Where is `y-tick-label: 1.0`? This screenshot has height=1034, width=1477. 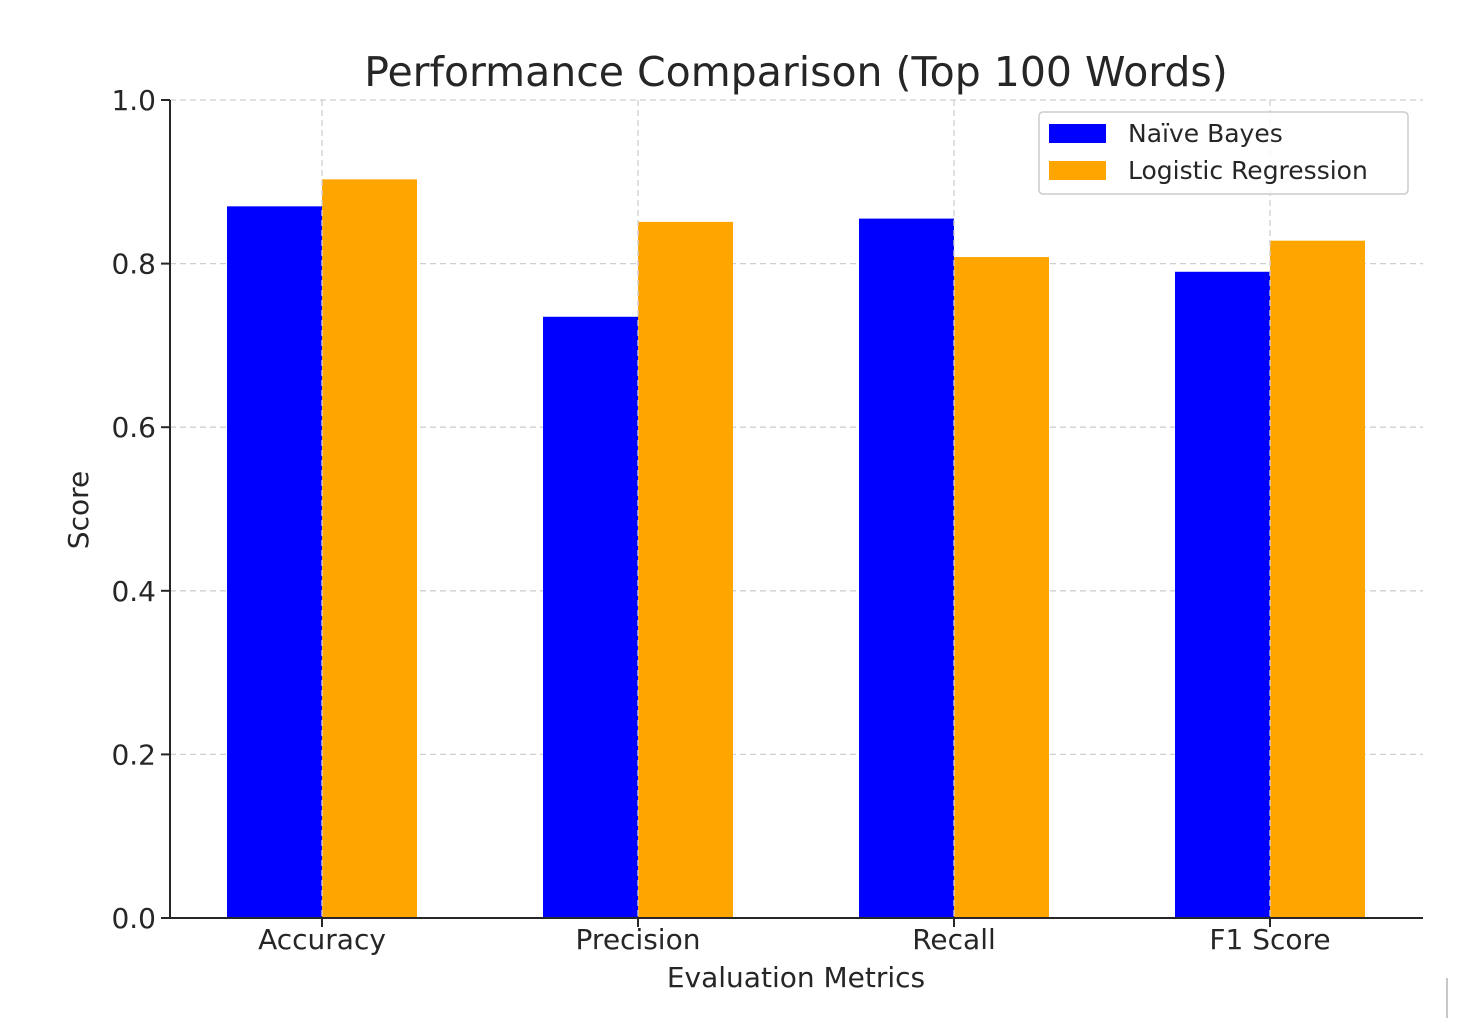
y-tick-label: 1.0 is located at coordinates (133, 100).